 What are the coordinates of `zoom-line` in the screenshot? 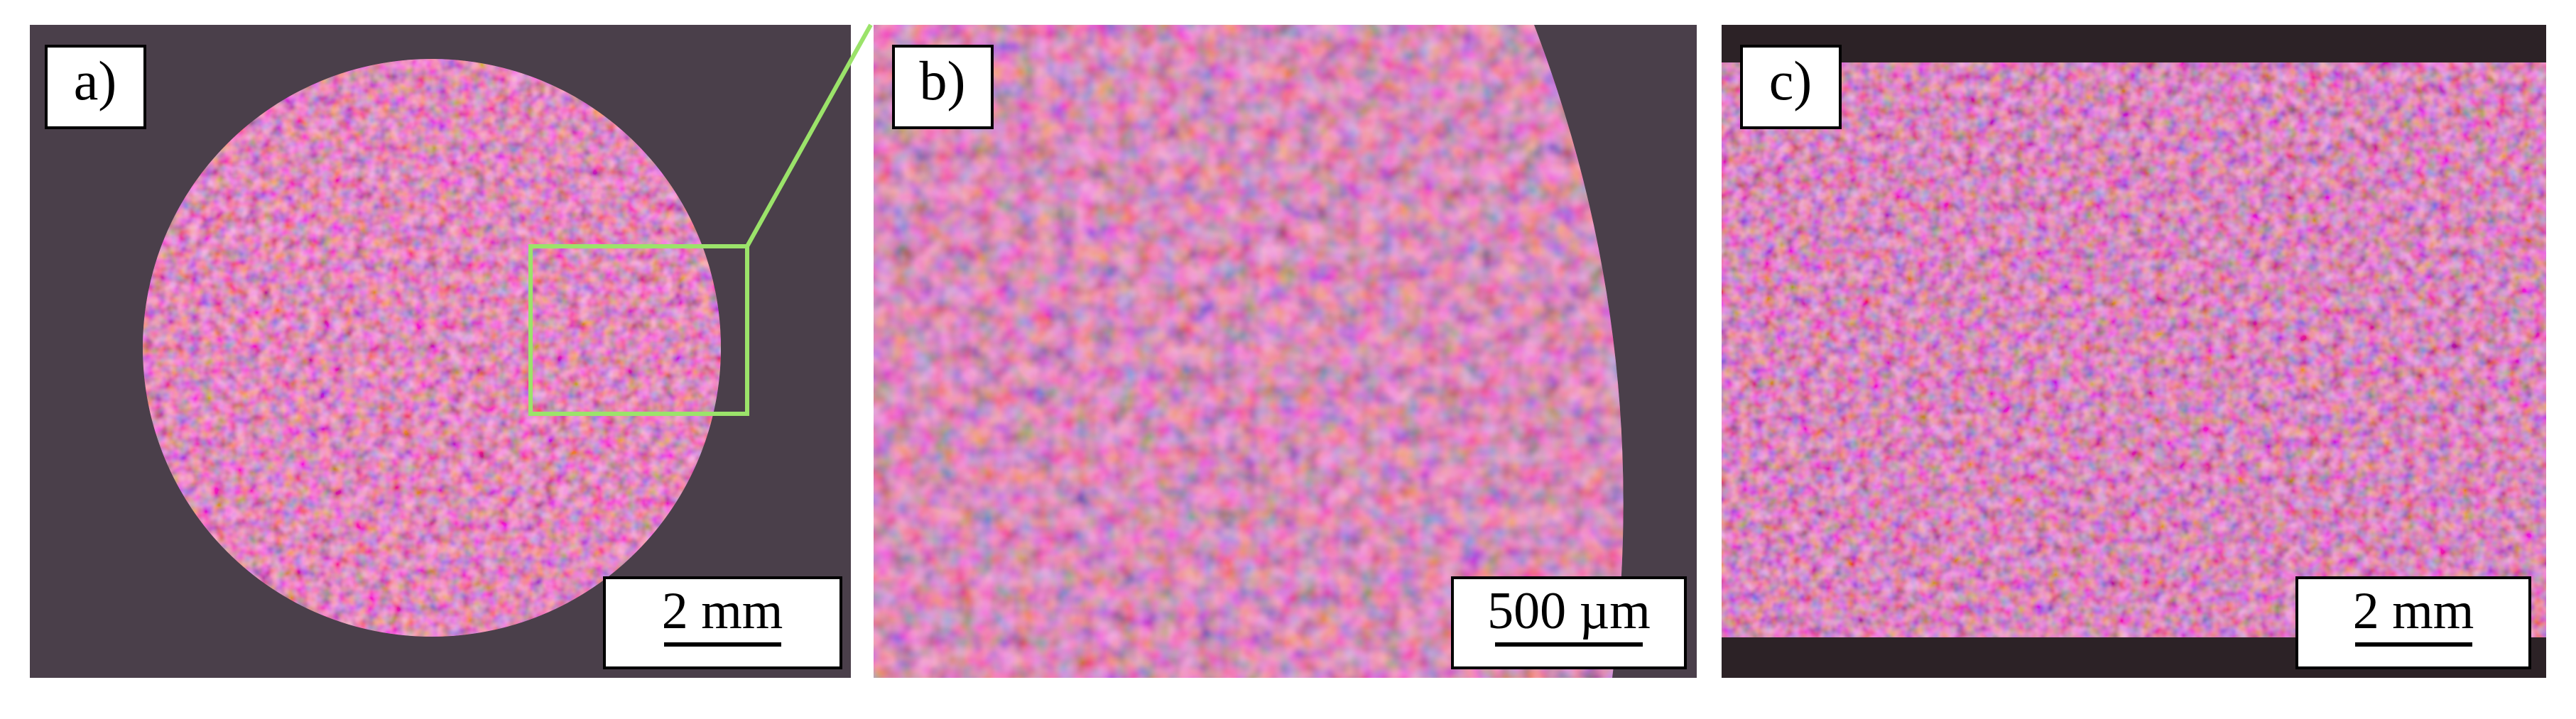 It's located at (809, 135).